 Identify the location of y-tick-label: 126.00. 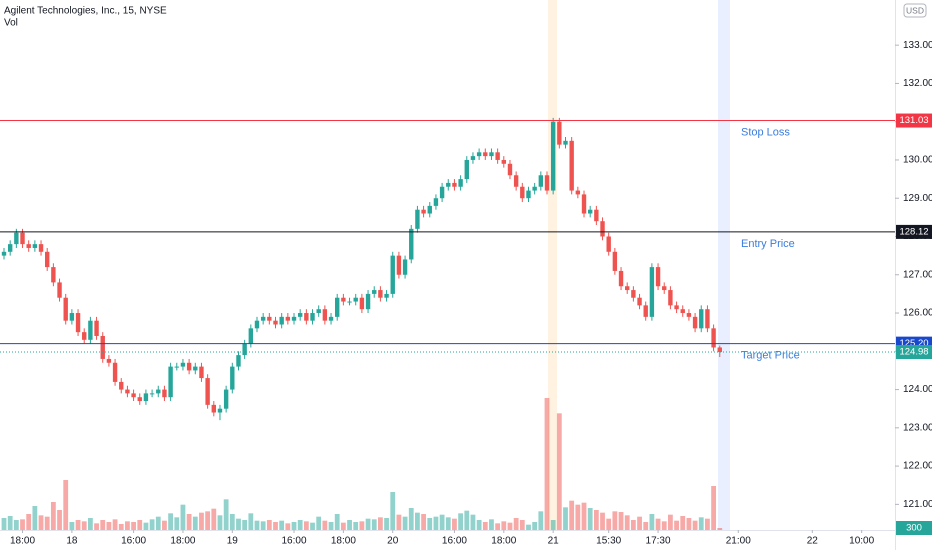
(917, 313).